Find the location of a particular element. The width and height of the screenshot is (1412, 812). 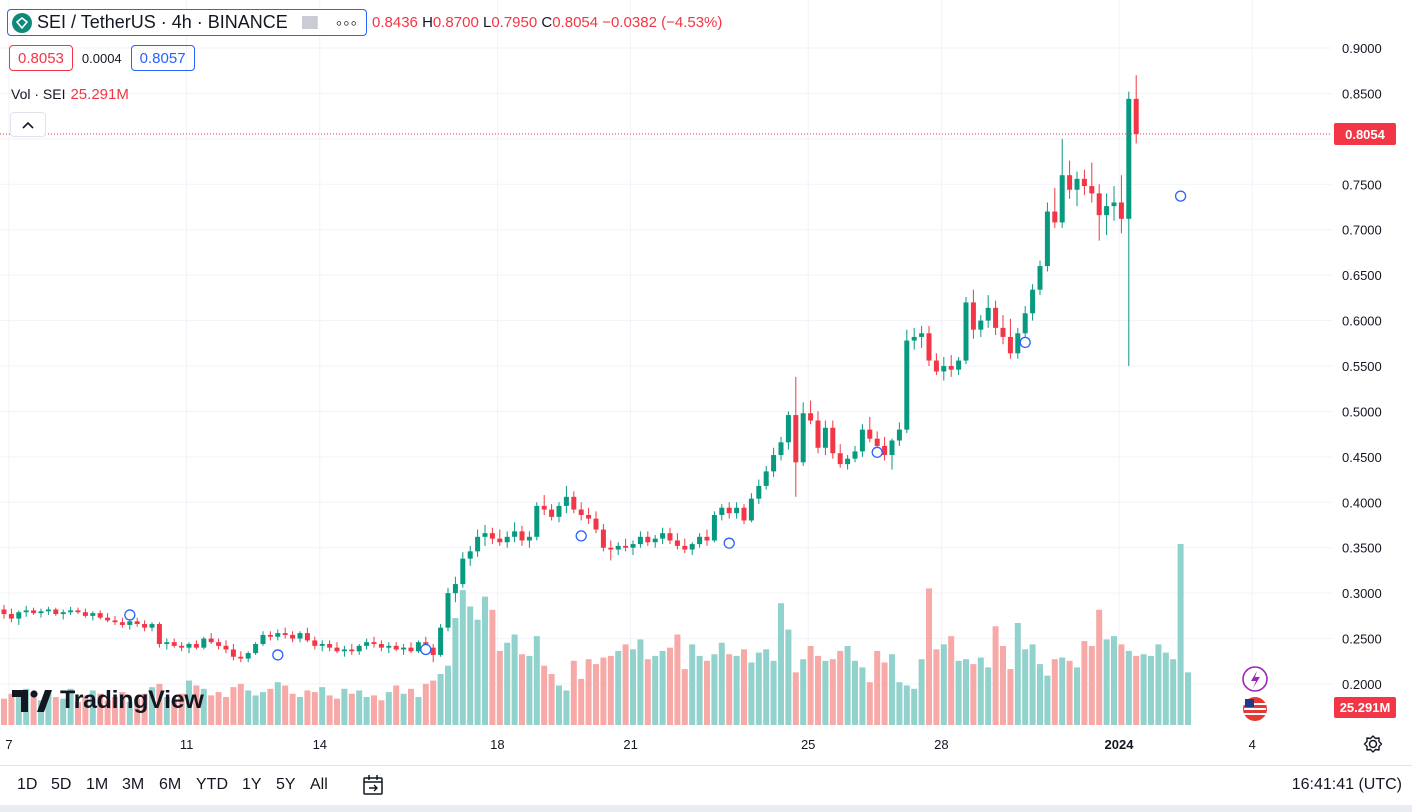

symbol-title: SEI / TetherUS · 4h · BINANCE is located at coordinates (162, 22).